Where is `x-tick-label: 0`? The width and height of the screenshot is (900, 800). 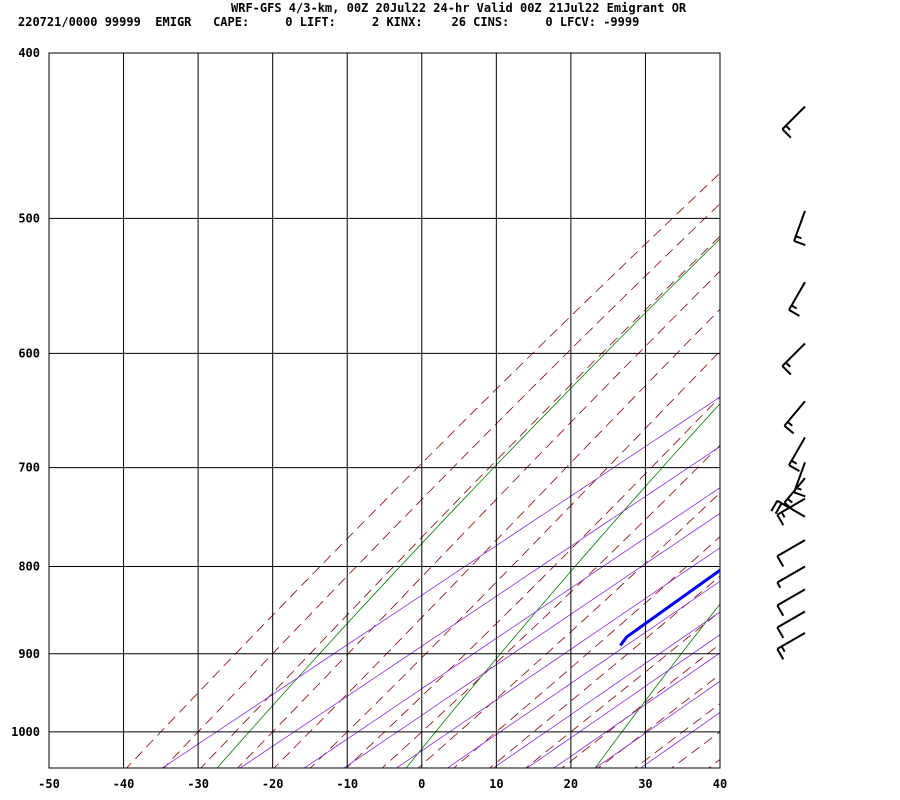 x-tick-label: 0 is located at coordinates (421, 784).